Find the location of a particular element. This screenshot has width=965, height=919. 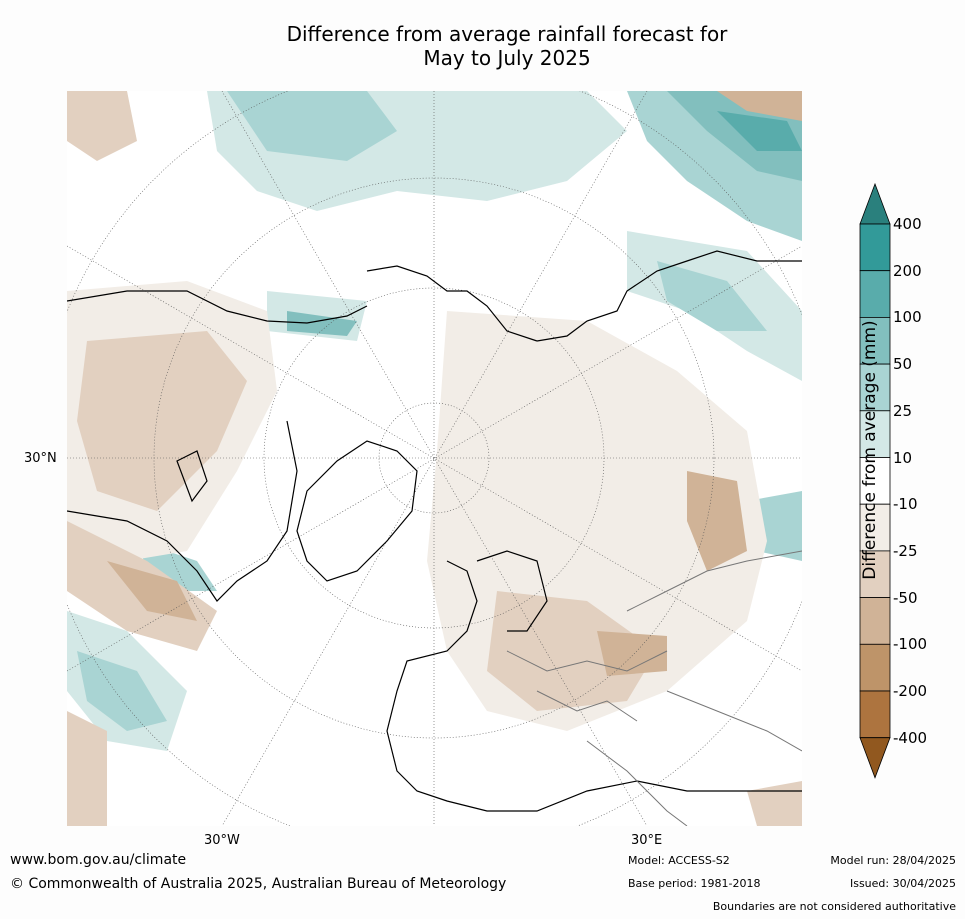

colorbar-tick-label: -50 is located at coordinates (905, 597).